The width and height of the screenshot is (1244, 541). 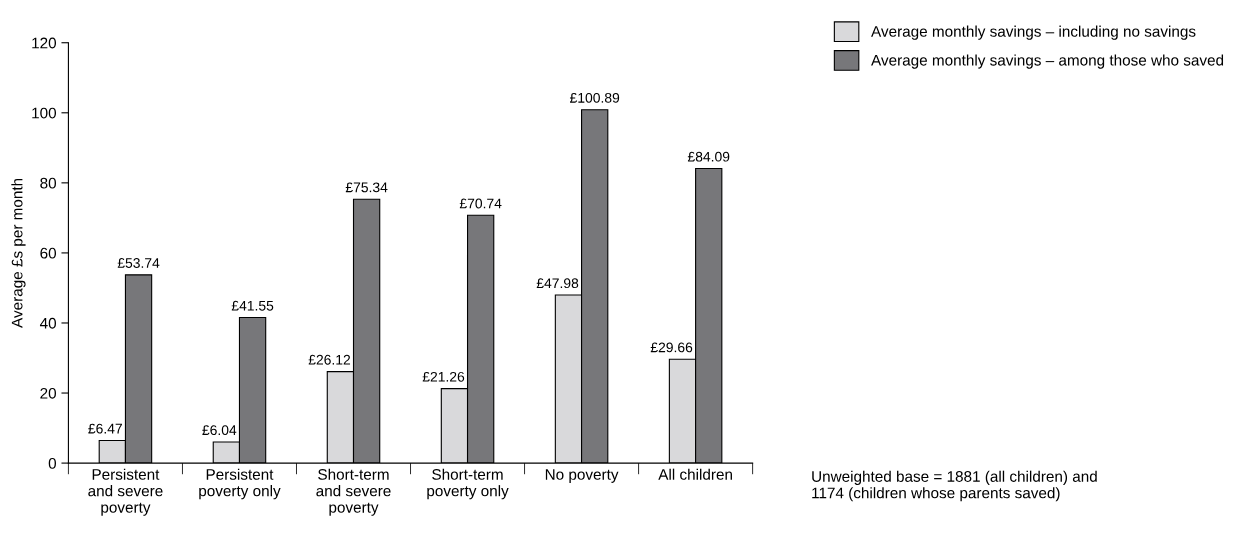 What do you see at coordinates (480, 203) in the screenshot?
I see `data-label: £70.74` at bounding box center [480, 203].